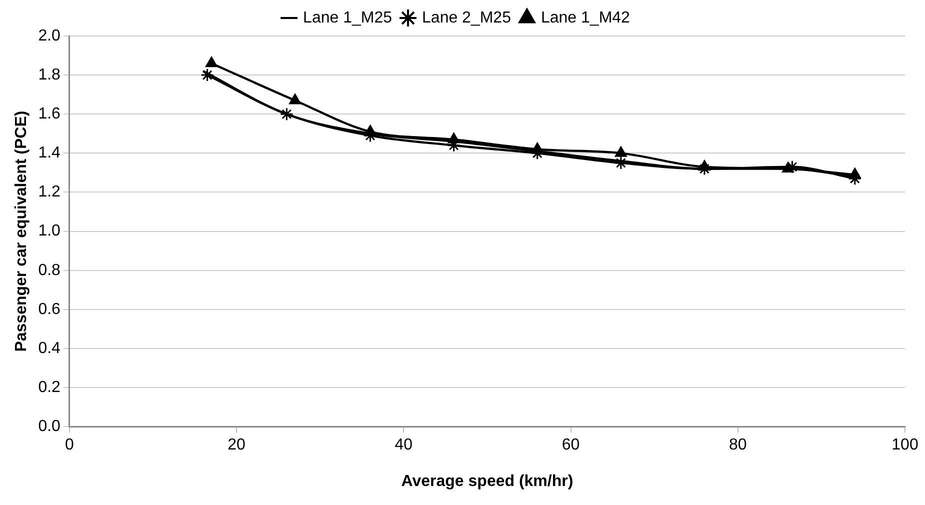  I want to click on legend-label: Lane 1_M42, so click(585, 17).